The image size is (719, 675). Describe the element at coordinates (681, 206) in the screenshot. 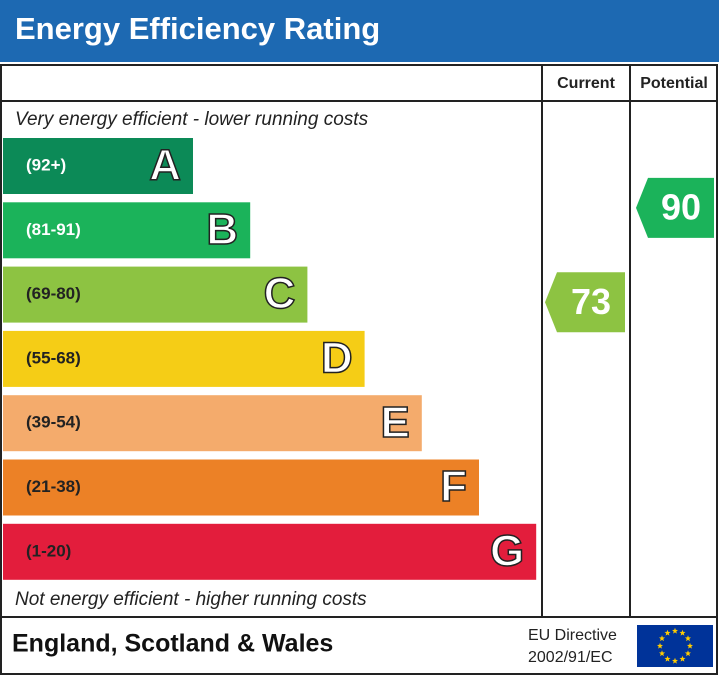

I see `rating-value: 90` at that location.